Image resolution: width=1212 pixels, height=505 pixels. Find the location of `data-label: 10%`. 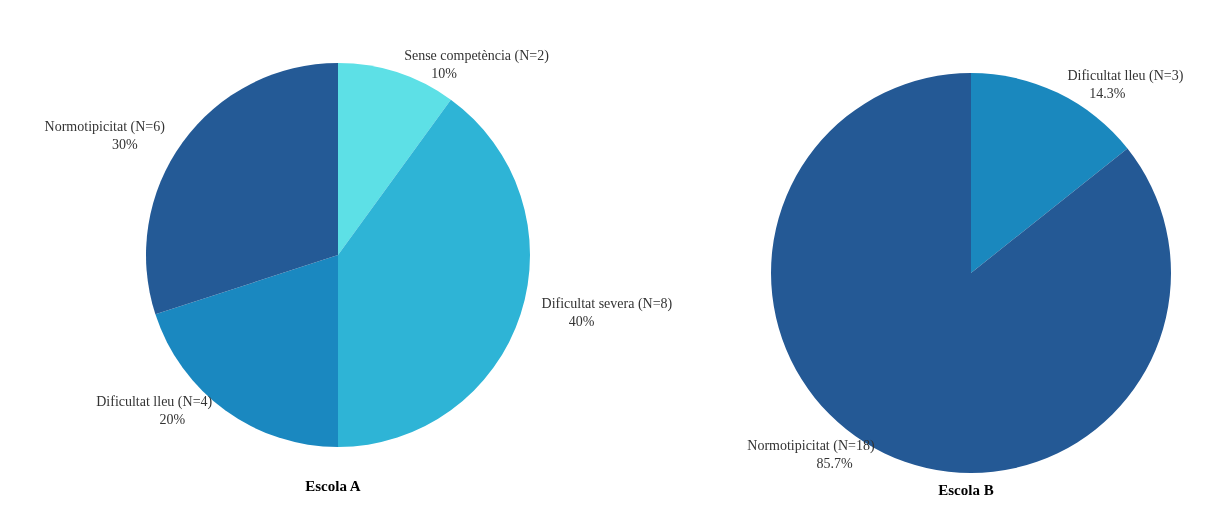

data-label: 10% is located at coordinates (444, 73).